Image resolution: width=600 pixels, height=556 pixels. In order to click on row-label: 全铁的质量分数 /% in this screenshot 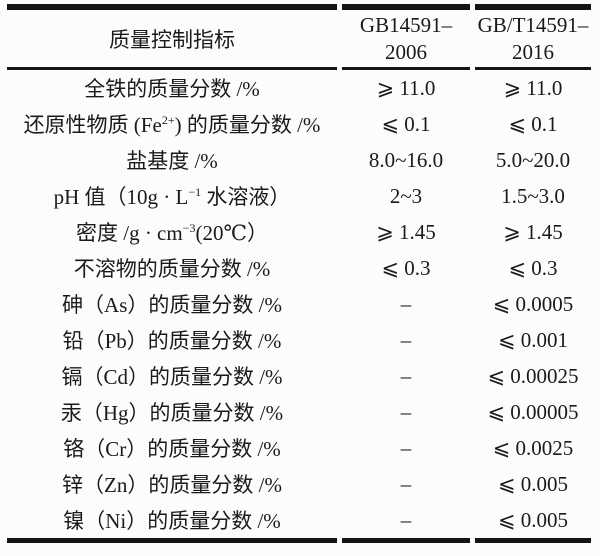, I will do `click(172, 89)`.